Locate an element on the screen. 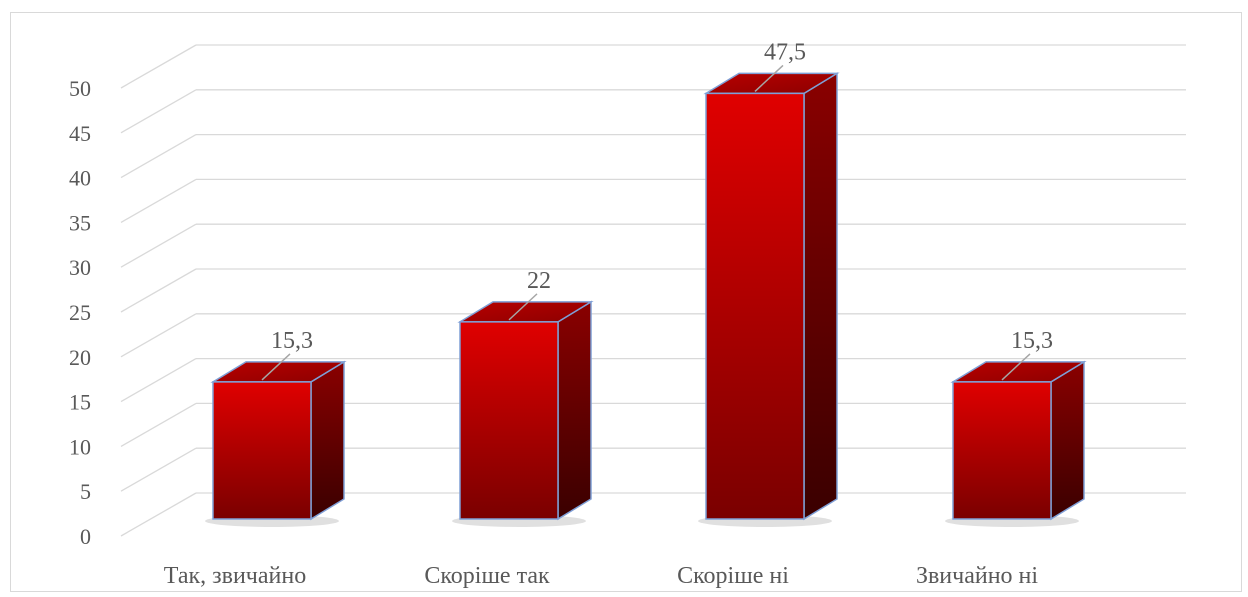 The image size is (1248, 597). x-category-label: Звичайно ні is located at coordinates (977, 576).